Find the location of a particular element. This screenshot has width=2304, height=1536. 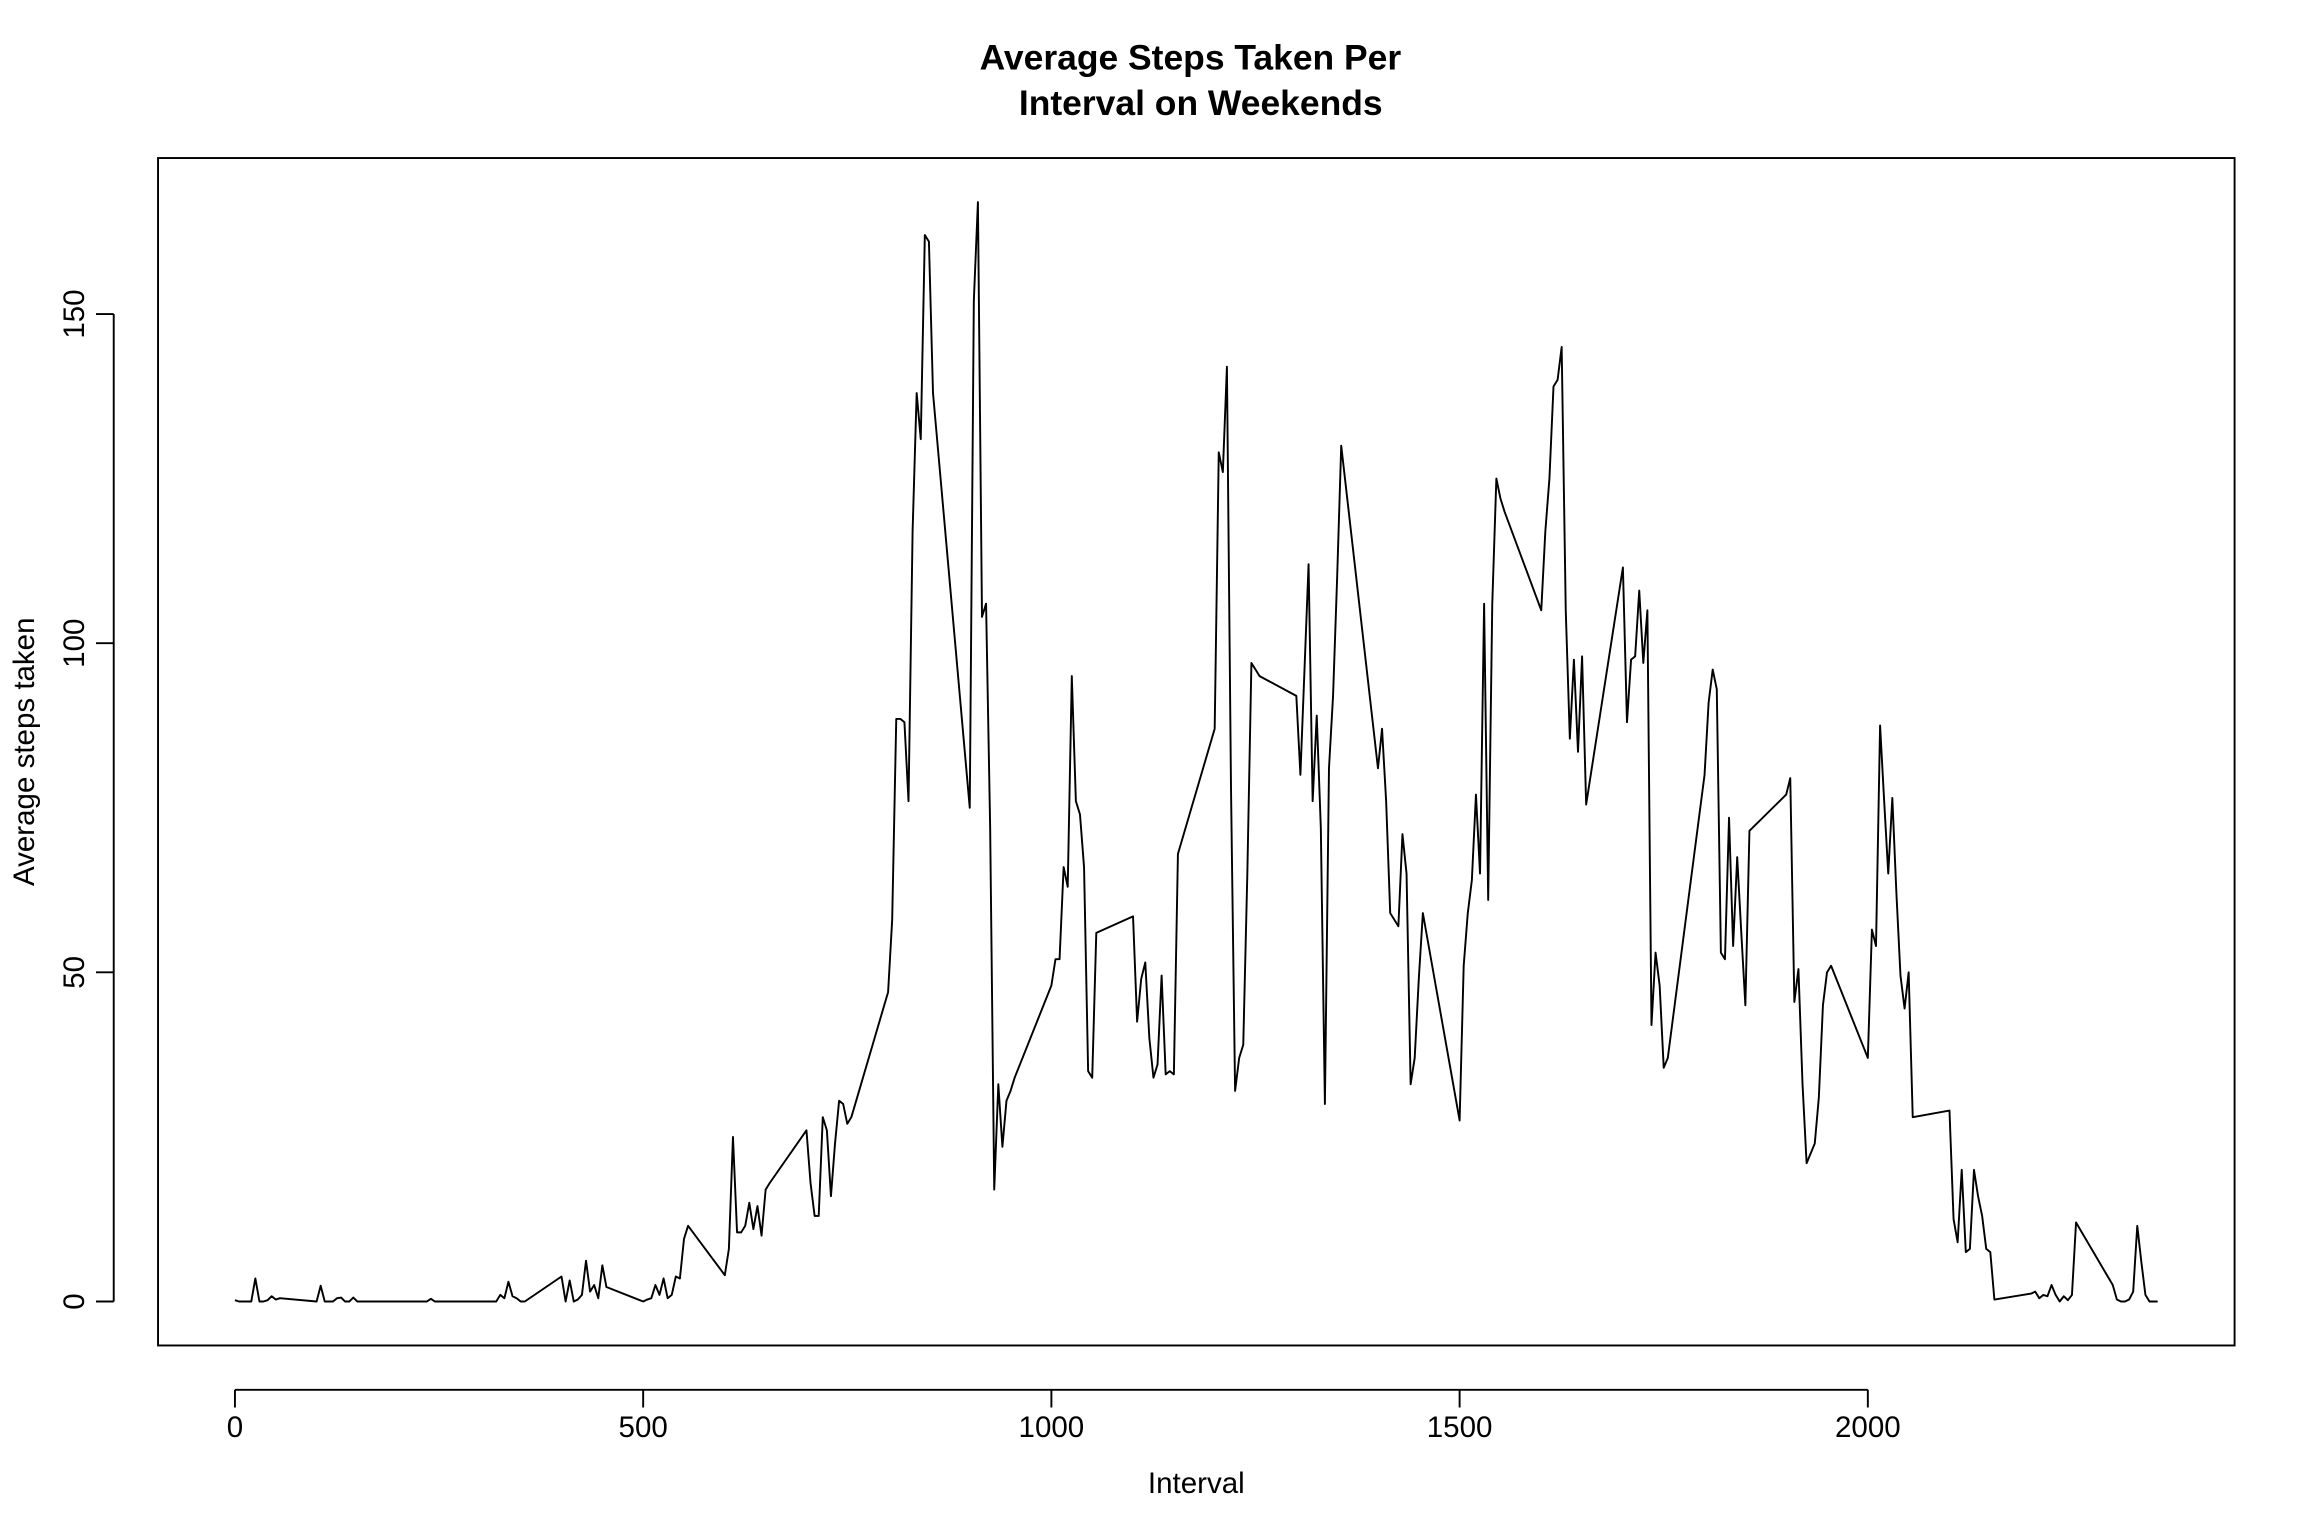

x-tick-label: 500 is located at coordinates (643, 1427).